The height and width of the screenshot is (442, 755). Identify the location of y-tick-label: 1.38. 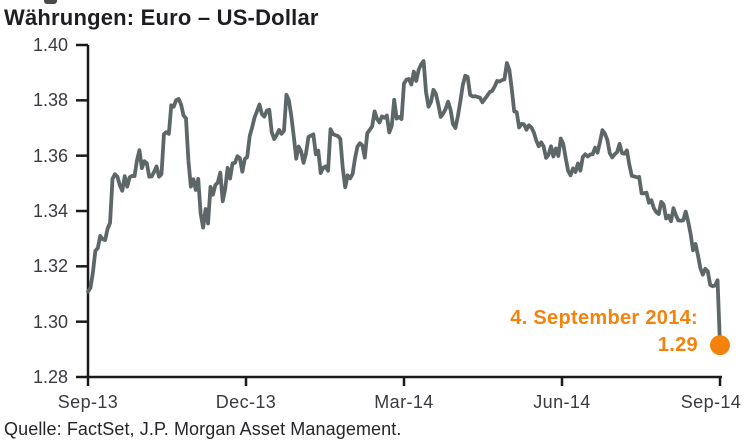
(50, 100).